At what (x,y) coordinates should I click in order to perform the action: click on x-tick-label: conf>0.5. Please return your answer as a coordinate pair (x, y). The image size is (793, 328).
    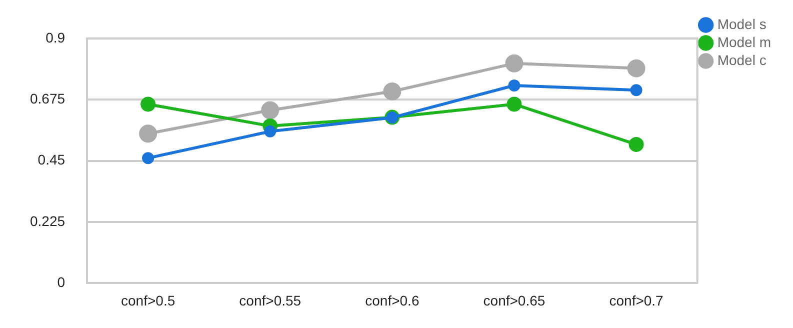
    Looking at the image, I should click on (148, 300).